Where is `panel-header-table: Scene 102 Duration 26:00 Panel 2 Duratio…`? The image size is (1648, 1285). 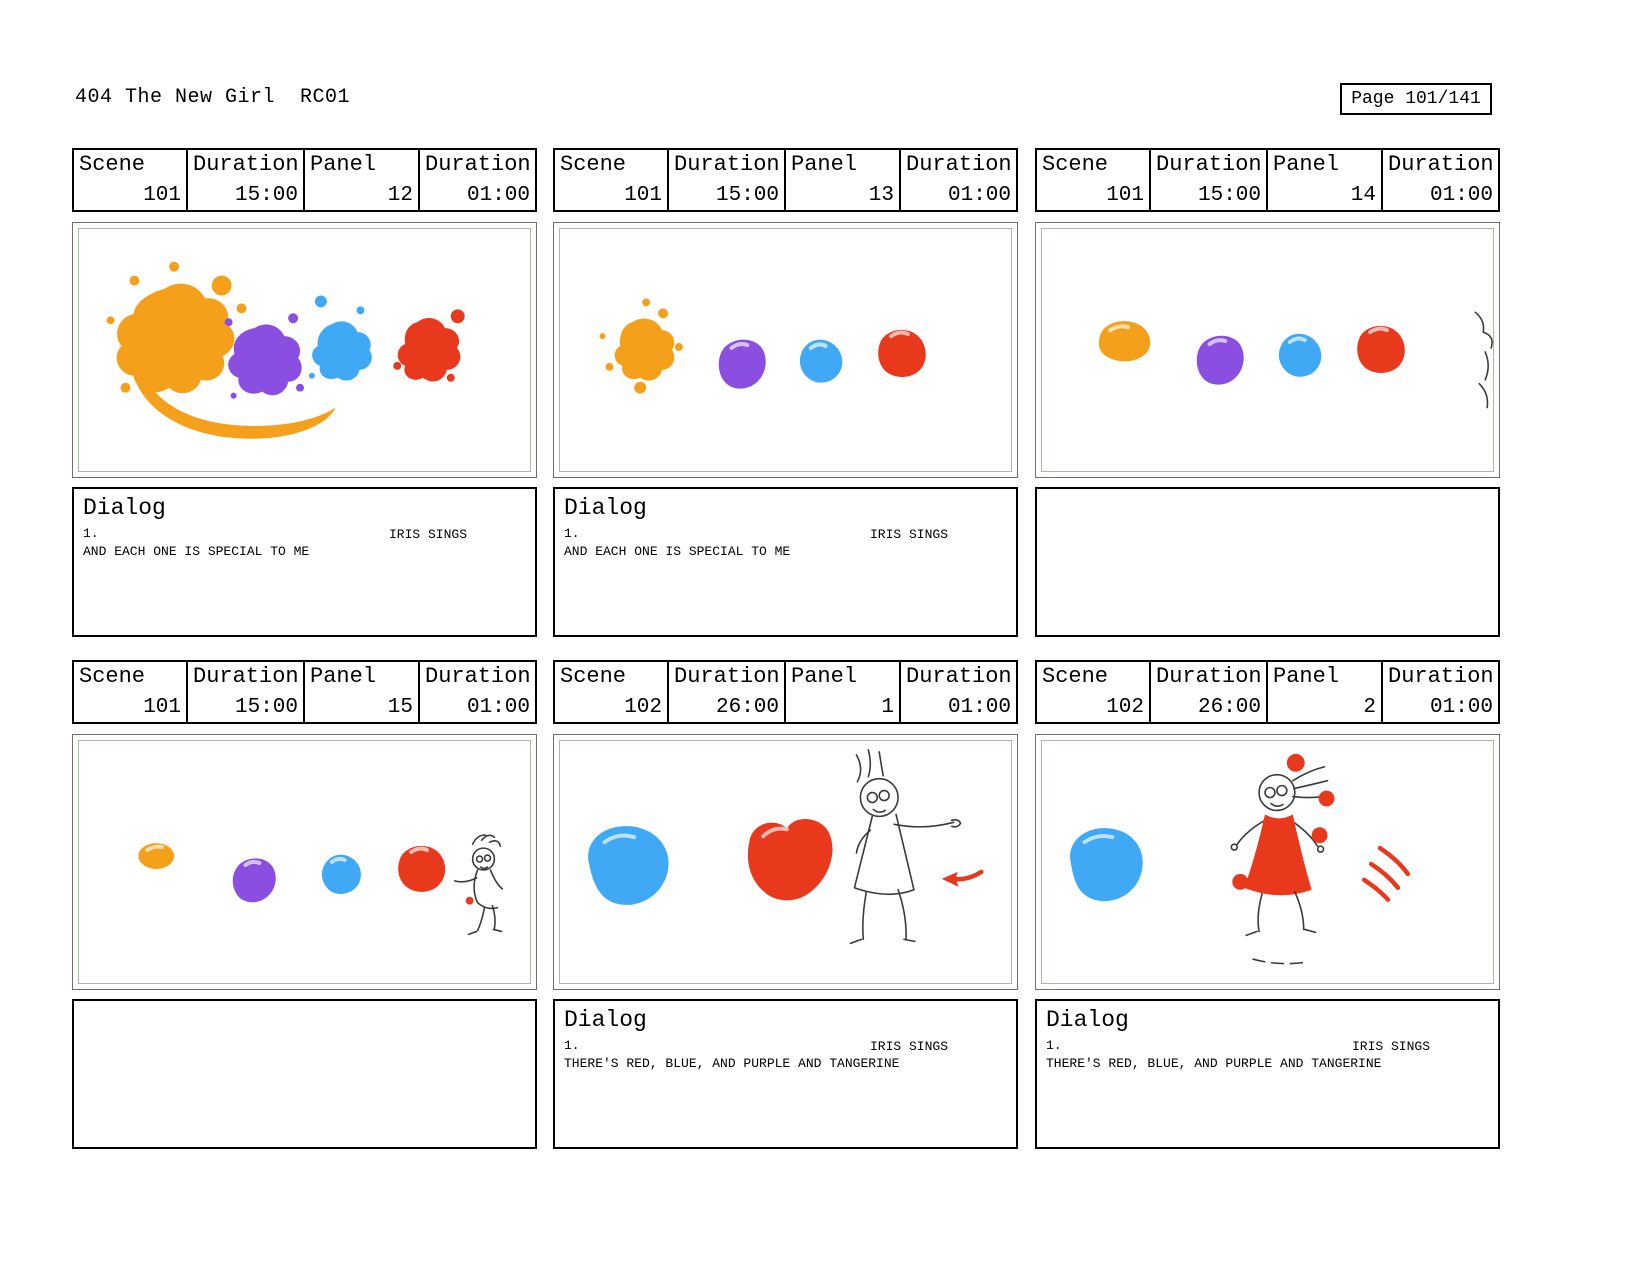
panel-header-table: Scene 102 Duration 26:00 Panel 2 Duratio… is located at coordinates (1267, 692).